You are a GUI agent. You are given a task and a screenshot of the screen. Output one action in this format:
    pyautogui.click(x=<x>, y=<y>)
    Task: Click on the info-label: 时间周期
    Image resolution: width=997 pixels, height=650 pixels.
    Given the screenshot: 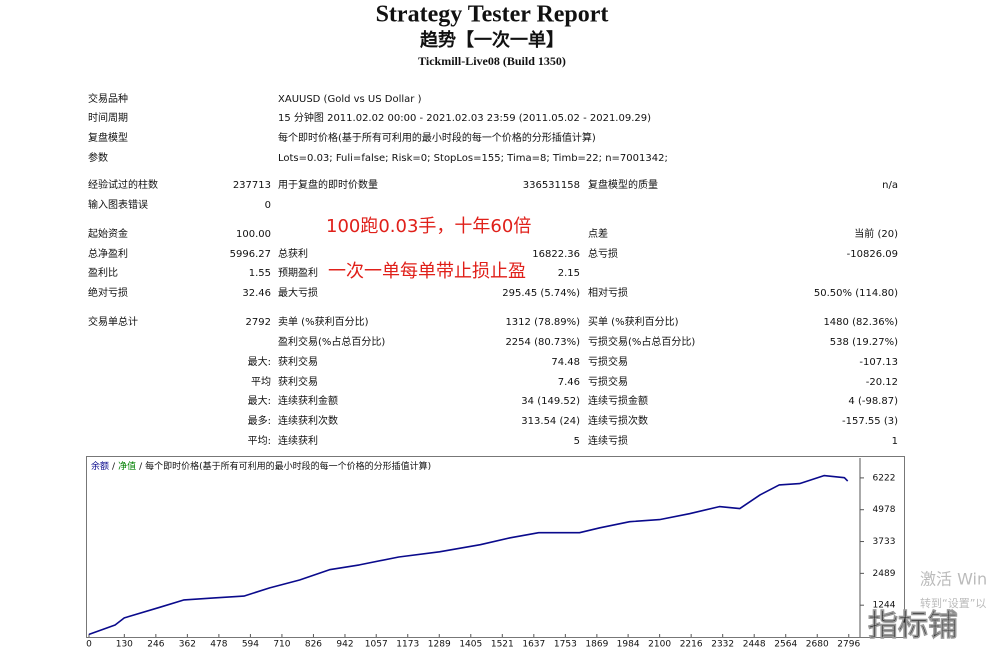 What is the action you would take?
    pyautogui.click(x=108, y=117)
    